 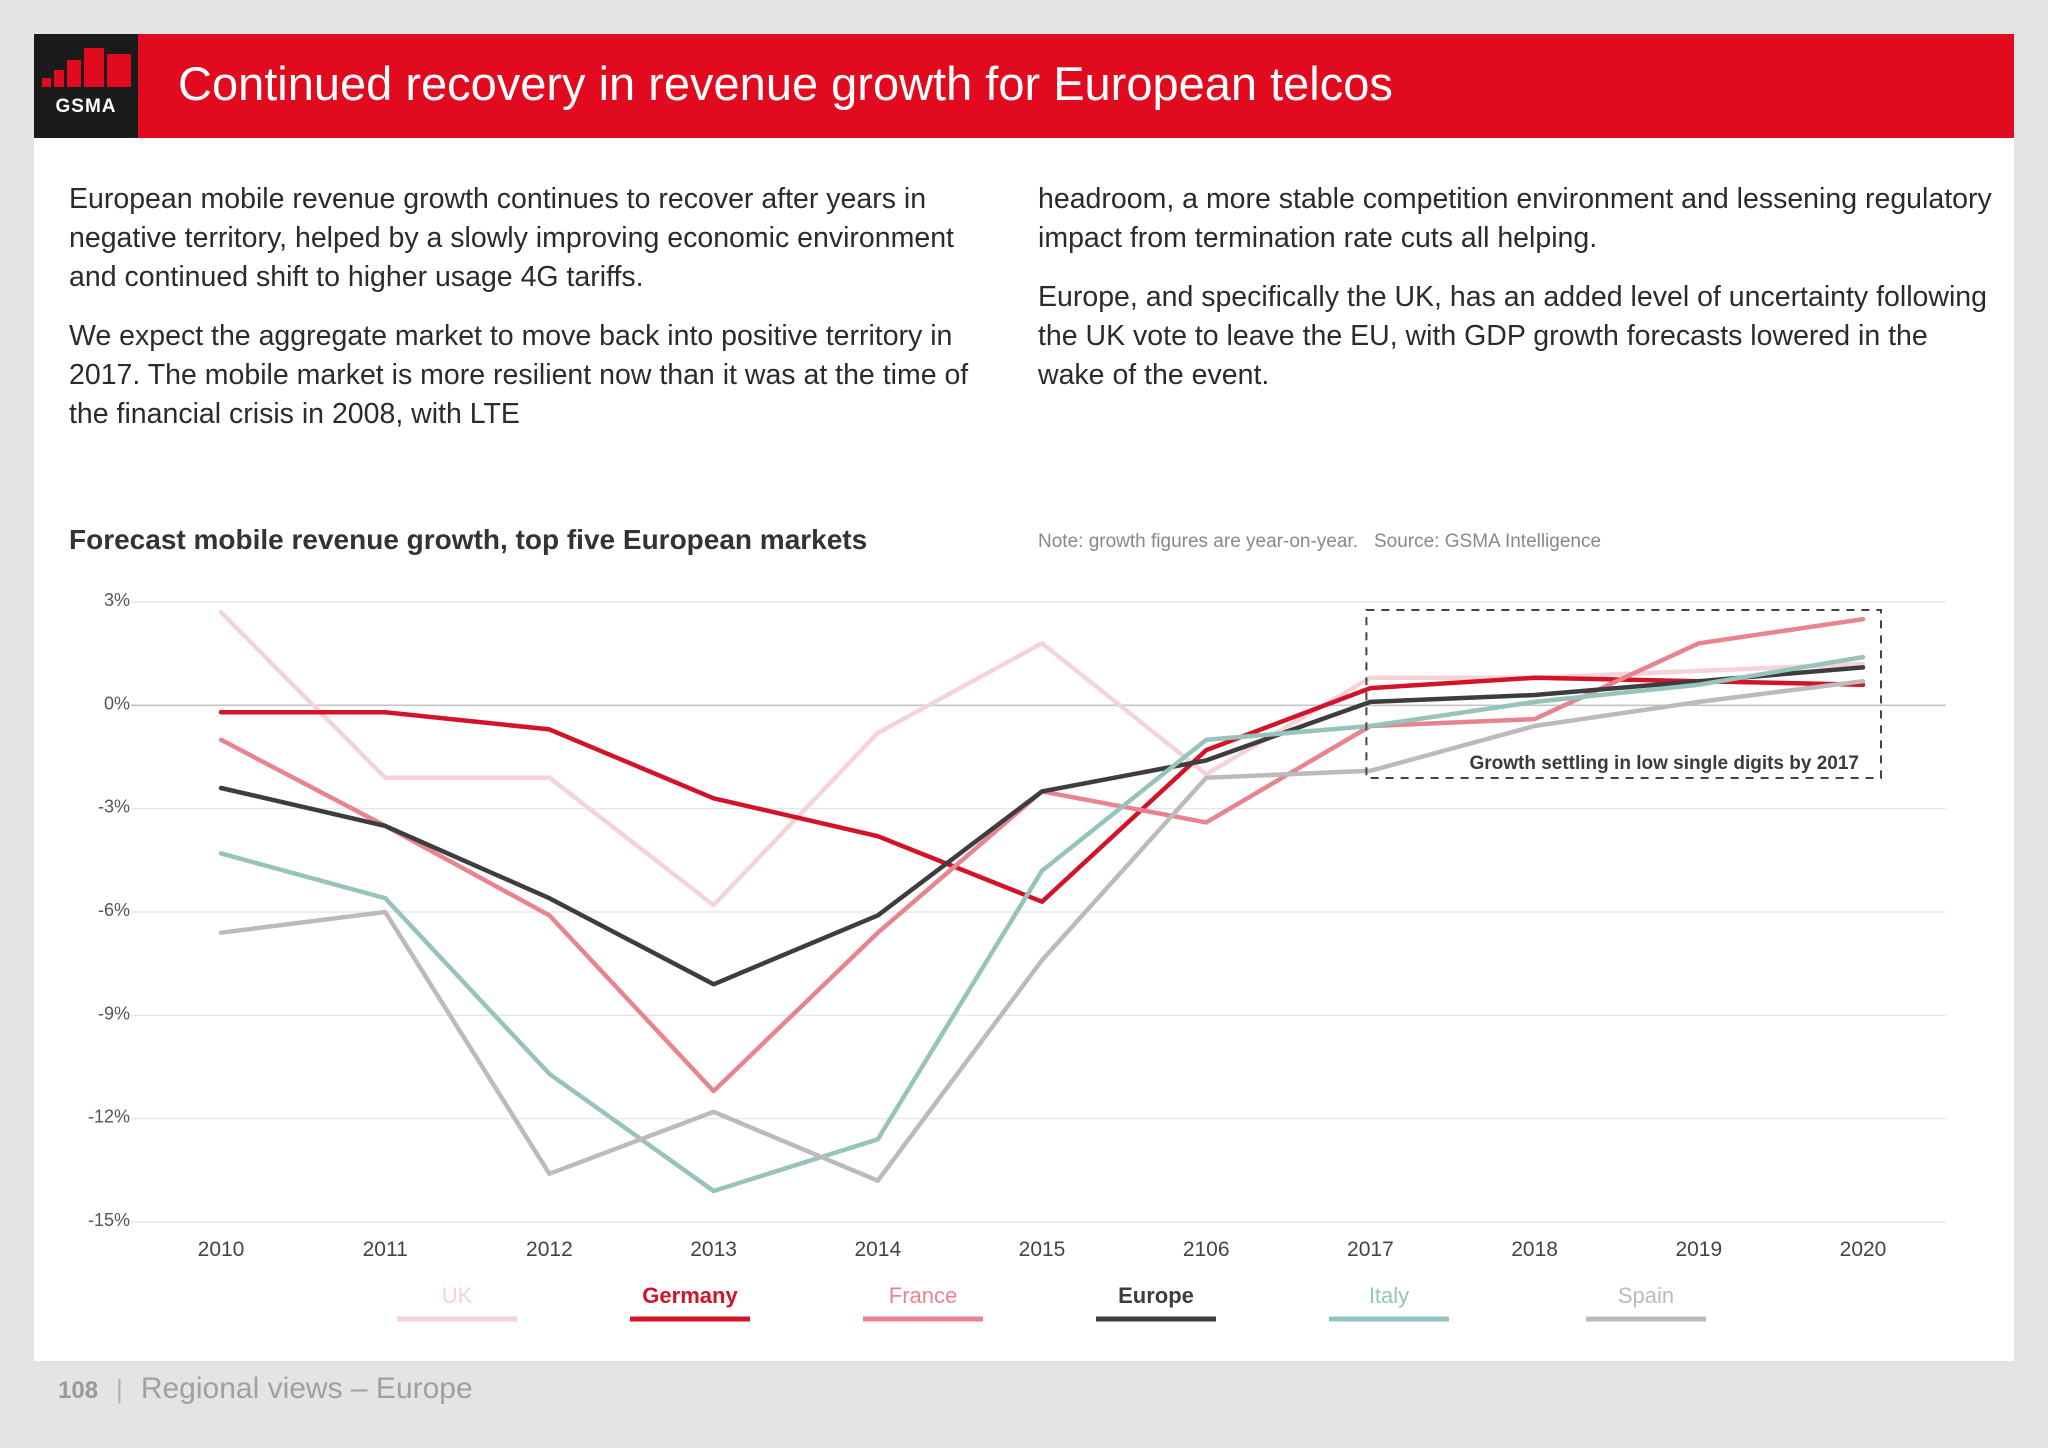 What do you see at coordinates (114, 807) in the screenshot?
I see `y-tick-label: -3%` at bounding box center [114, 807].